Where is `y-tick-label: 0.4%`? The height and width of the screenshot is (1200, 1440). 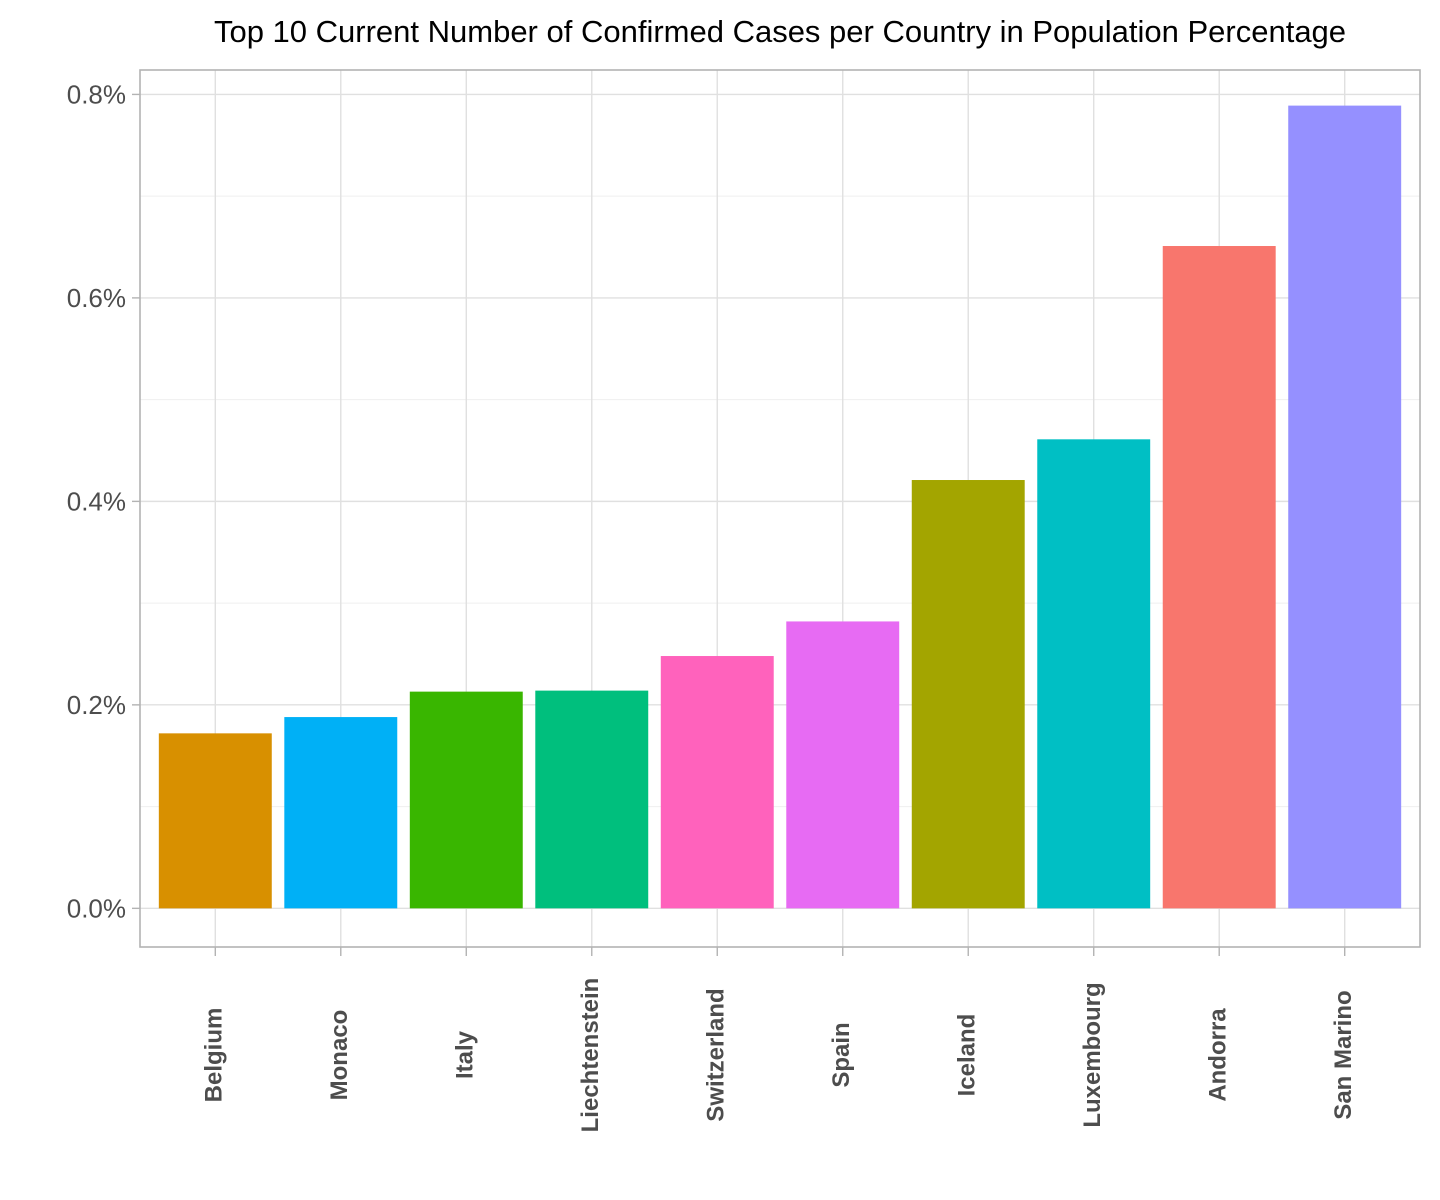 y-tick-label: 0.4% is located at coordinates (96, 501).